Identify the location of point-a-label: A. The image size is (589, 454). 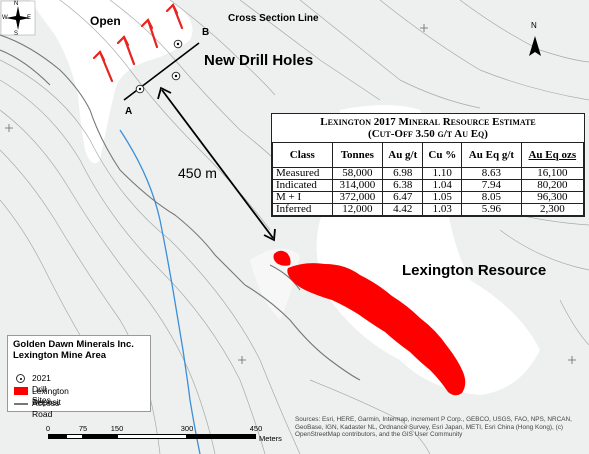
(129, 111).